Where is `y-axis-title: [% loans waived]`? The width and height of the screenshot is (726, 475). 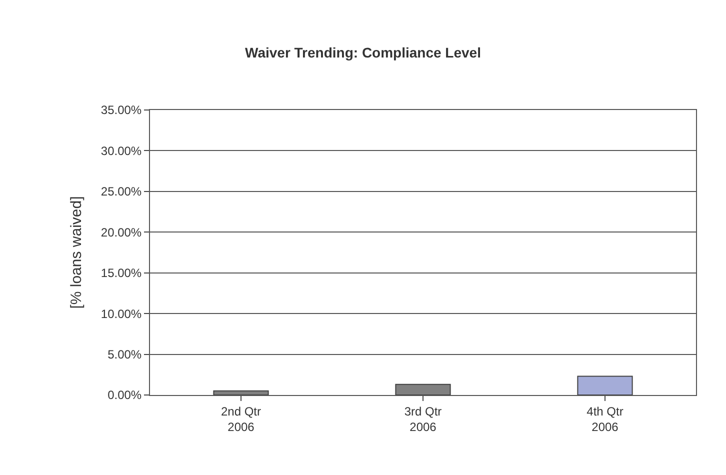
y-axis-title: [% loans waived] is located at coordinates (77, 252).